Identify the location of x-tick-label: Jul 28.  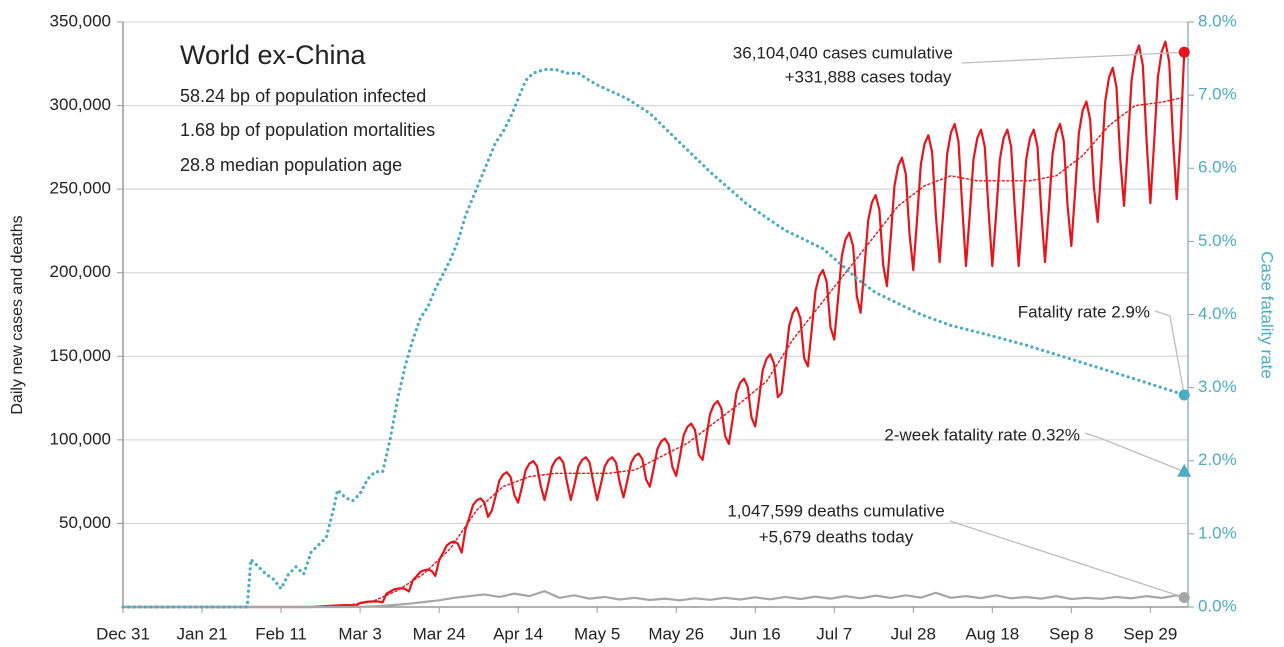
(913, 633).